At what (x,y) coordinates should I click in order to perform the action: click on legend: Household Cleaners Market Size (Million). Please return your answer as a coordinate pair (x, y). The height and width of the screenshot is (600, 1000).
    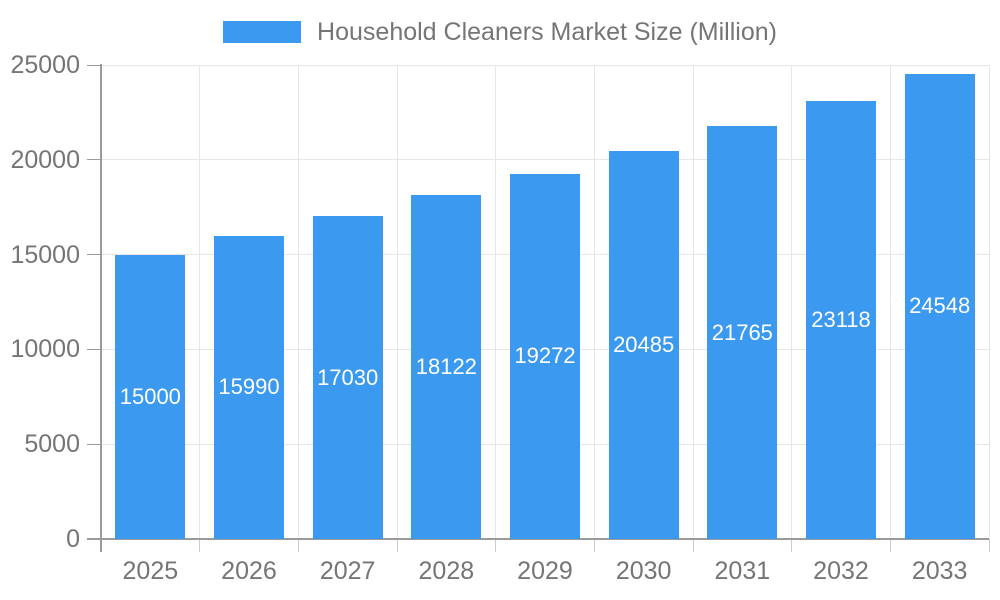
    Looking at the image, I should click on (500, 32).